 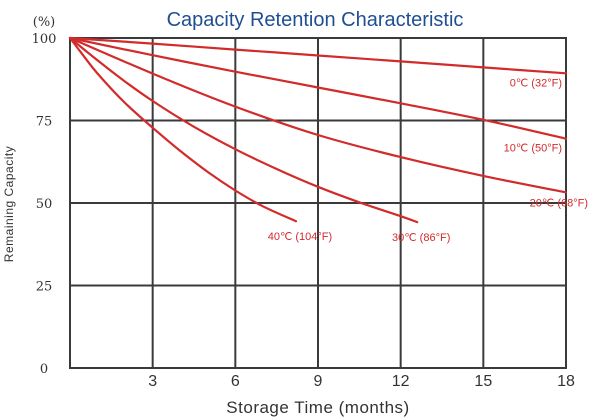 I want to click on series-label-0: 0℃ (32°F), so click(x=536, y=83).